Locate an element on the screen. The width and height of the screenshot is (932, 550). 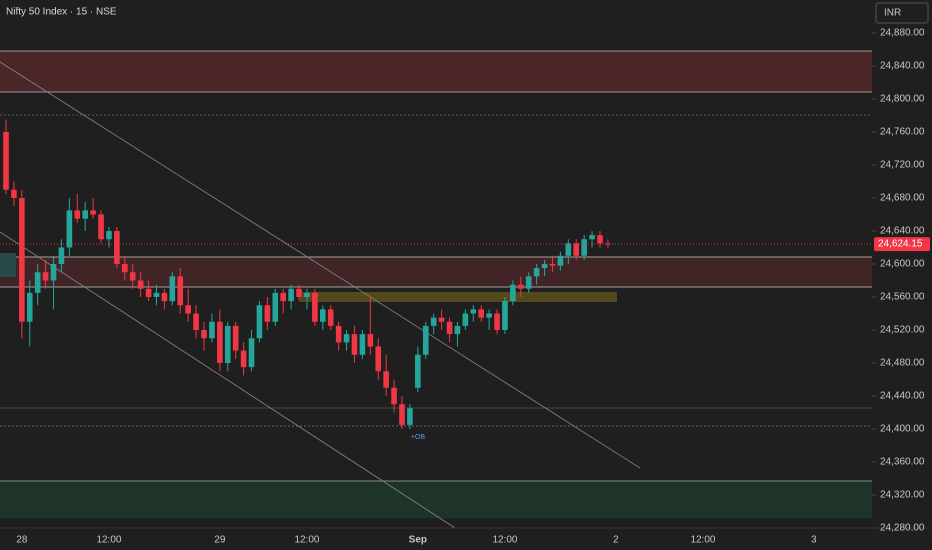
y-tick-label: 24,320.00 is located at coordinates (902, 495).